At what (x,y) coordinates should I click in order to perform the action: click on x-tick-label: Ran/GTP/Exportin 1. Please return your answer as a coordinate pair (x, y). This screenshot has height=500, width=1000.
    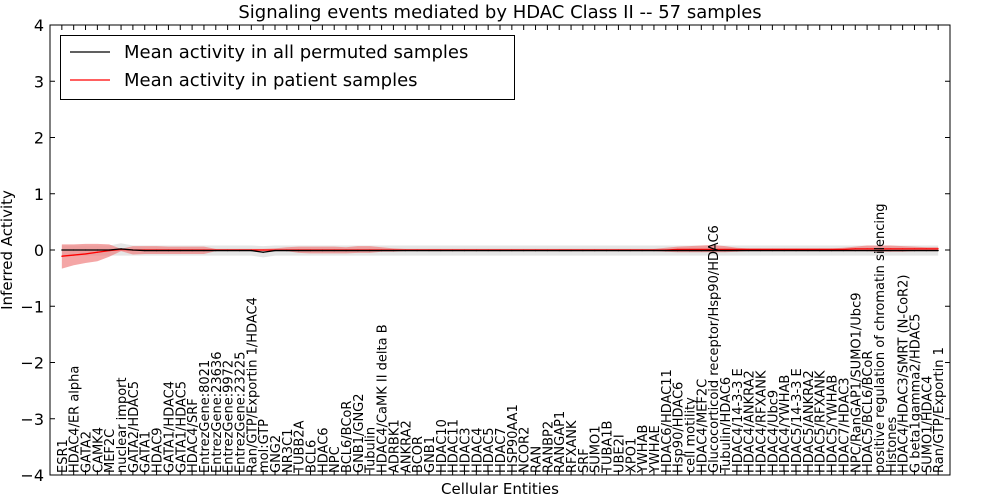
    Looking at the image, I should click on (939, 410).